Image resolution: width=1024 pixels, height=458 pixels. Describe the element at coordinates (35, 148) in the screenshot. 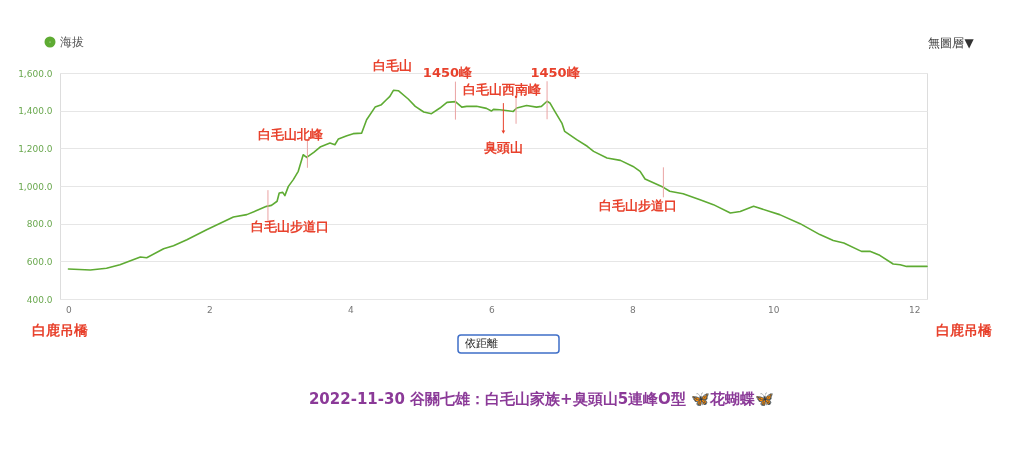

I see `y-tick-label: 1,200.0` at that location.